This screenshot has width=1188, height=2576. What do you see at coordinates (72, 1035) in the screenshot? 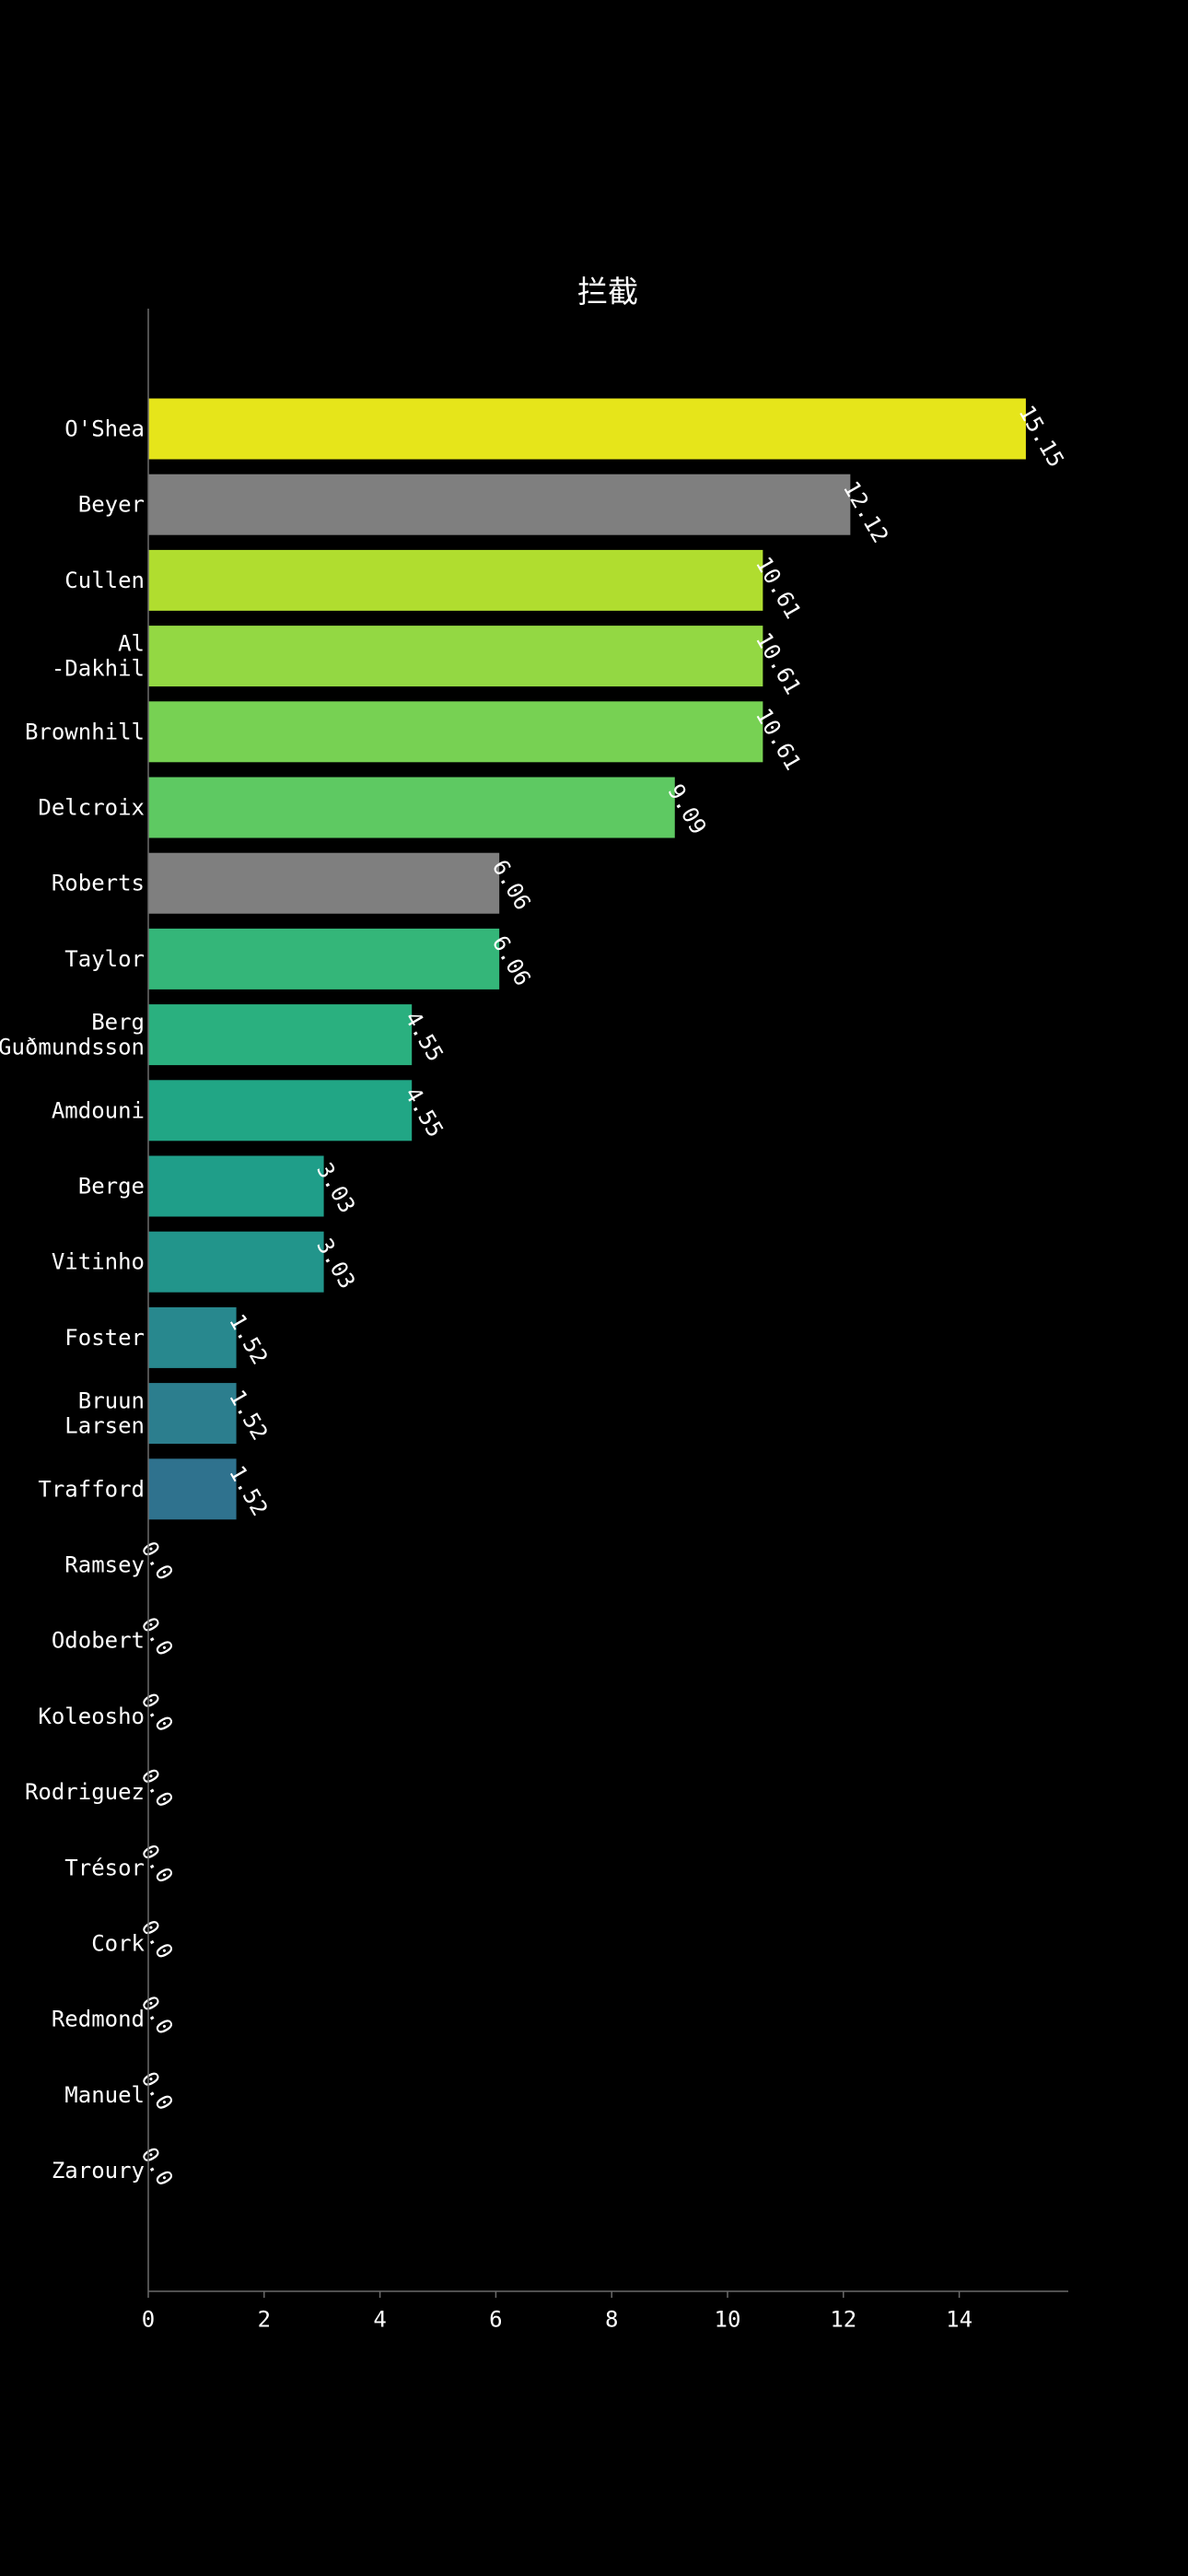
I see `category-label-8: Berg Guðmundsson` at bounding box center [72, 1035].